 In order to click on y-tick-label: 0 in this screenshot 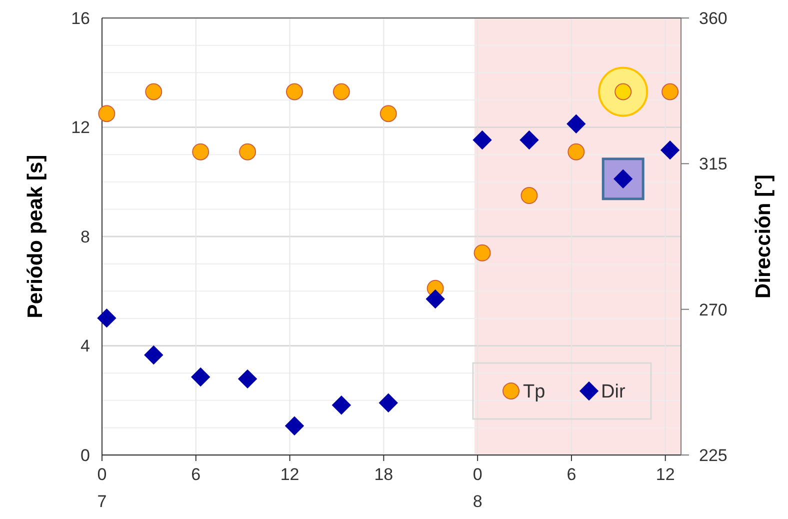, I will do `click(85, 455)`.